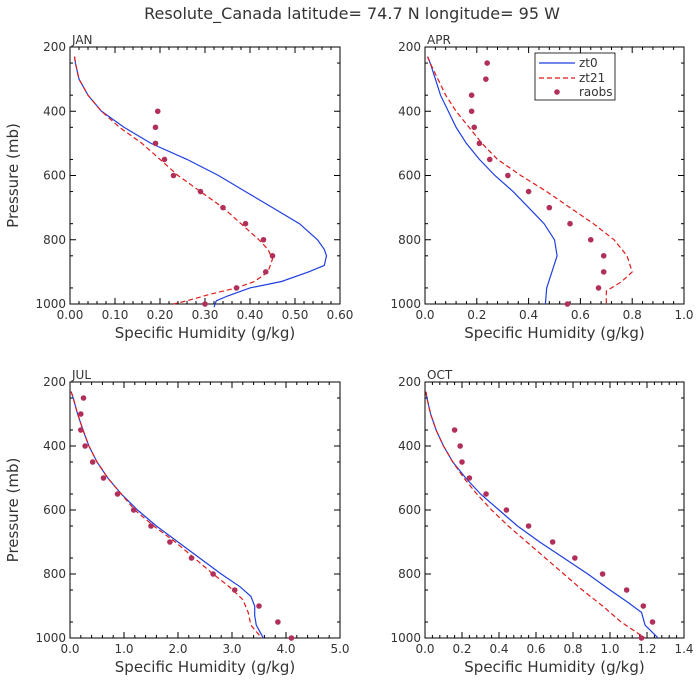  What do you see at coordinates (339, 649) in the screenshot?
I see `x-tick-label: 5.0` at bounding box center [339, 649].